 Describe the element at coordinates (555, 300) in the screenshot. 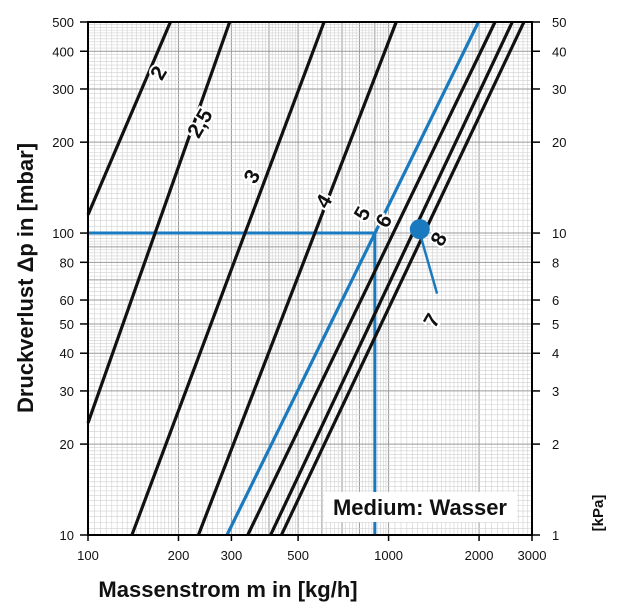

I see `y2-tick-label: 6` at that location.